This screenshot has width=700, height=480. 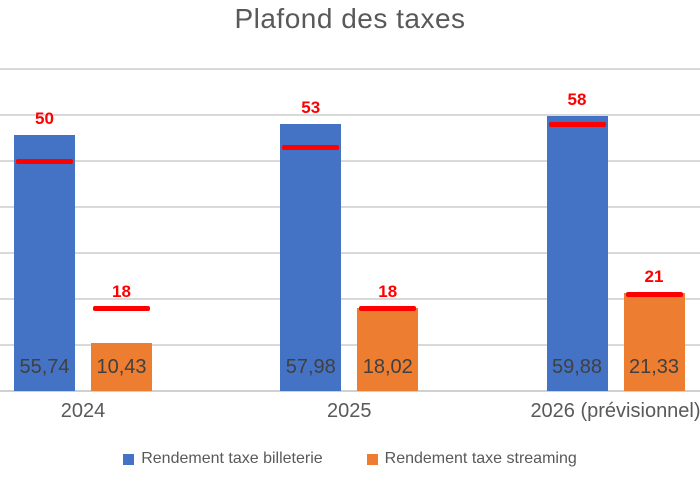 What do you see at coordinates (350, 18) in the screenshot?
I see `chart-title: Plafond des taxes` at bounding box center [350, 18].